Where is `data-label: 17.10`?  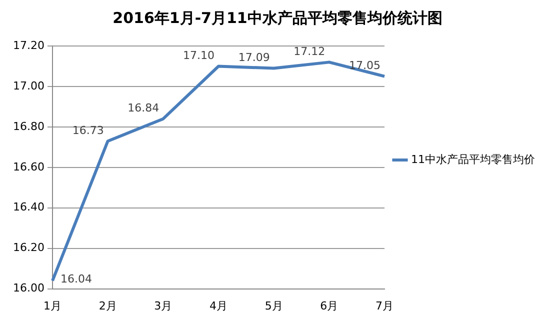 data-label: 17.10 is located at coordinates (198, 55).